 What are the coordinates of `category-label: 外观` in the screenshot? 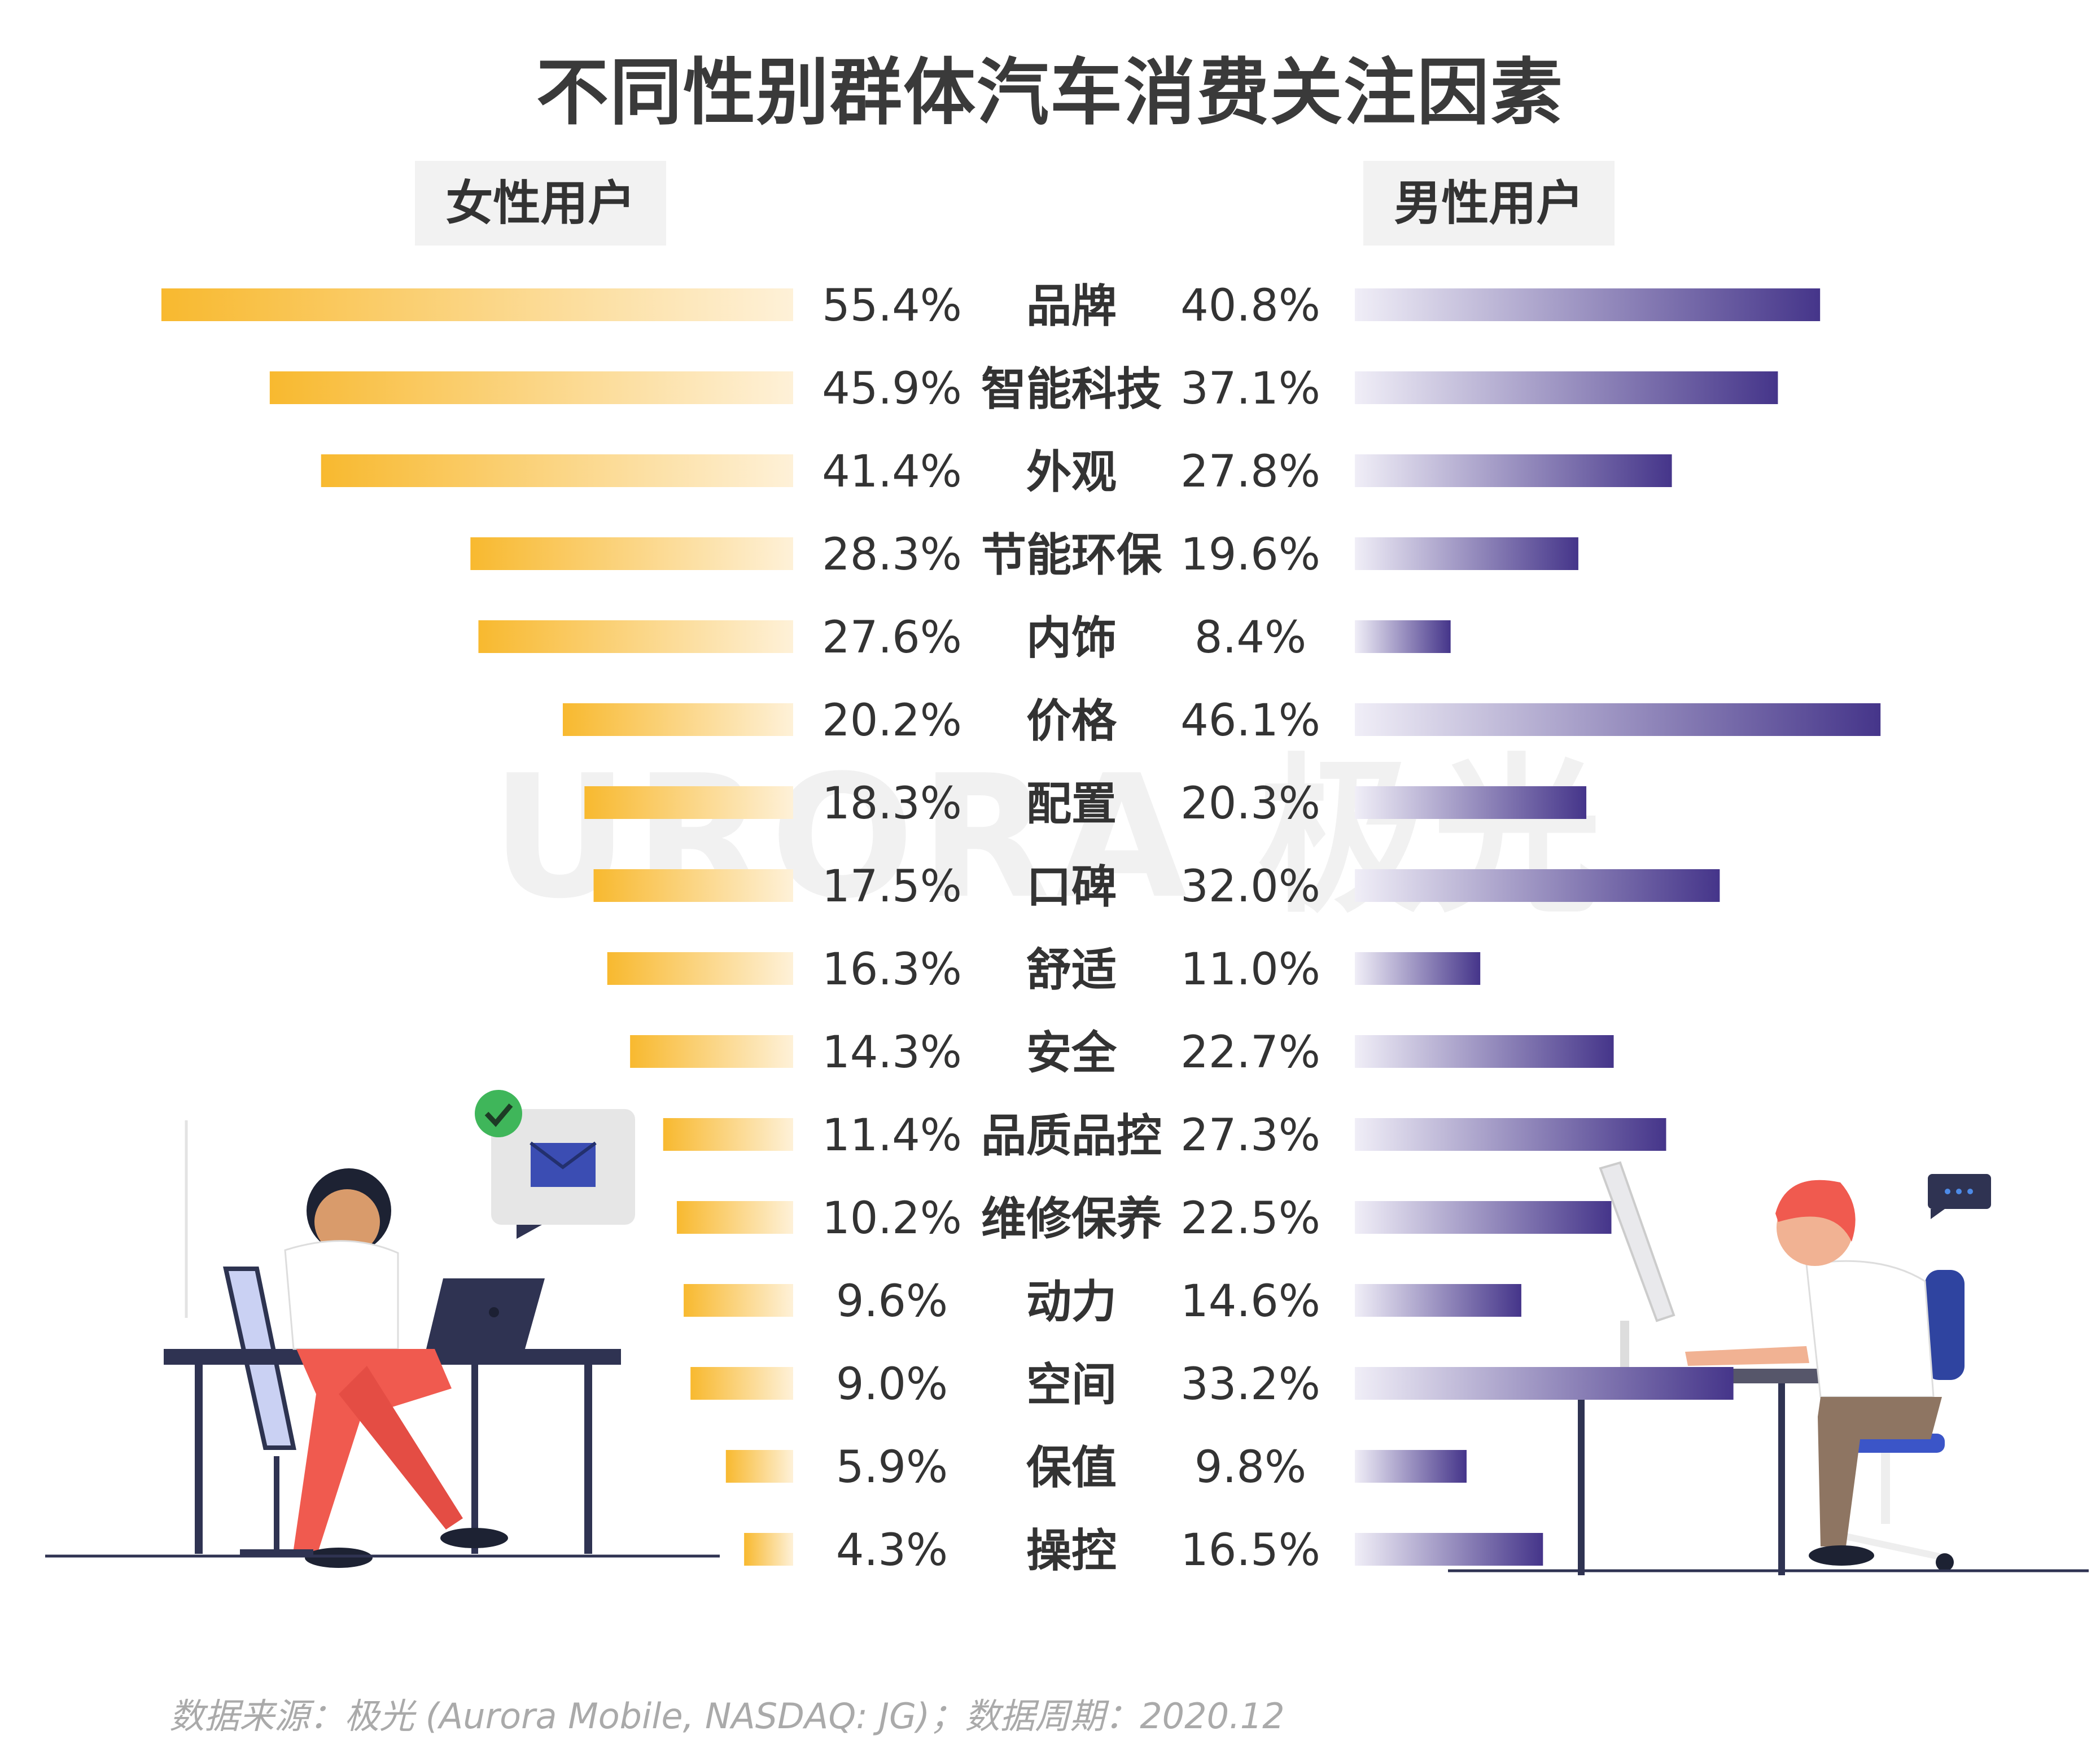 It's located at (1071, 472).